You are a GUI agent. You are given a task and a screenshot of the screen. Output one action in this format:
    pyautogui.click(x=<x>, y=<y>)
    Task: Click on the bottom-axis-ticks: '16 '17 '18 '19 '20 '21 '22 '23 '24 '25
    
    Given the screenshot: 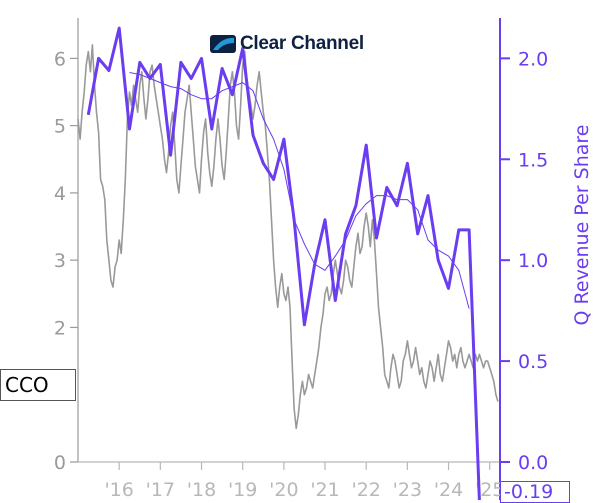 What is the action you would take?
    pyautogui.click(x=304, y=481)
    